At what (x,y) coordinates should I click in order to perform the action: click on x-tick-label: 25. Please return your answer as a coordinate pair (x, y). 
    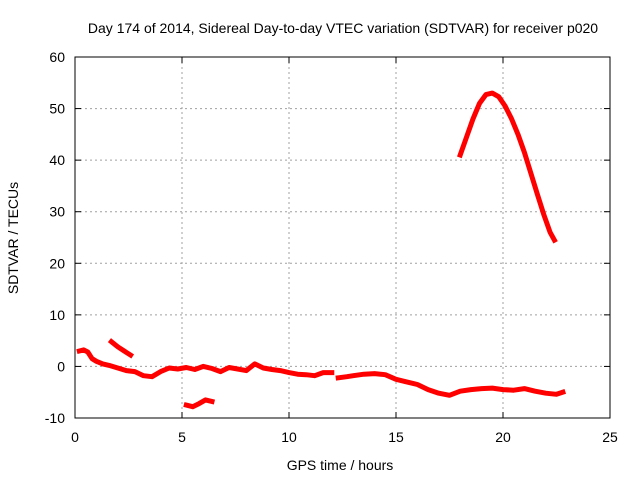
    Looking at the image, I should click on (610, 437).